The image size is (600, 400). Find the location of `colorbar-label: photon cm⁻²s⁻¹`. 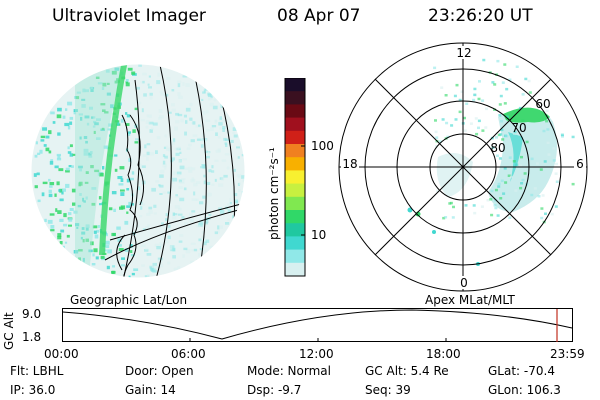

colorbar-label: photon cm⁻²s⁻¹ is located at coordinates (274, 193).